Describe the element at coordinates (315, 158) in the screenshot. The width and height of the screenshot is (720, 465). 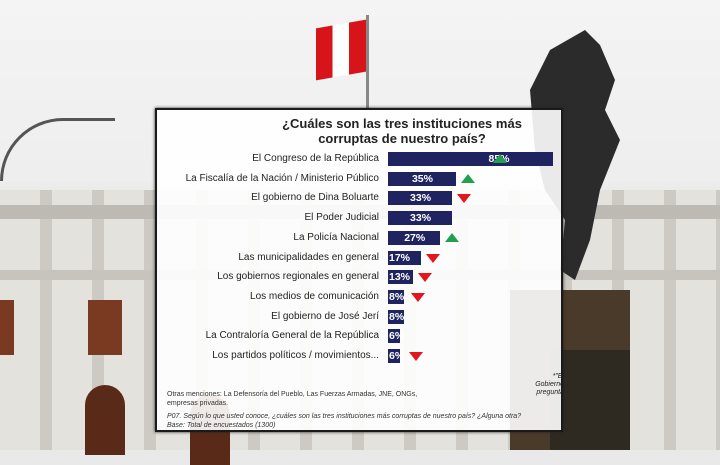
I see `category-label: El Congreso de la República` at that location.